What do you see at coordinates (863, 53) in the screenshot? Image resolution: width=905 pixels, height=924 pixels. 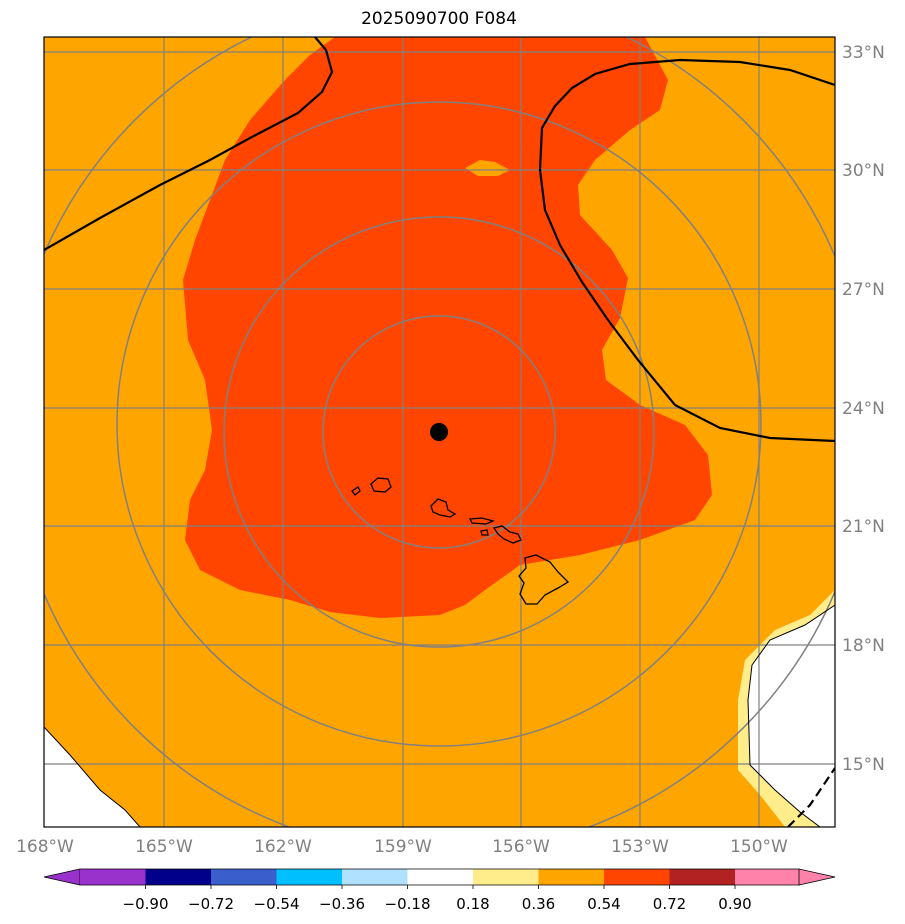 I see `lat-label: 33°N` at bounding box center [863, 53].